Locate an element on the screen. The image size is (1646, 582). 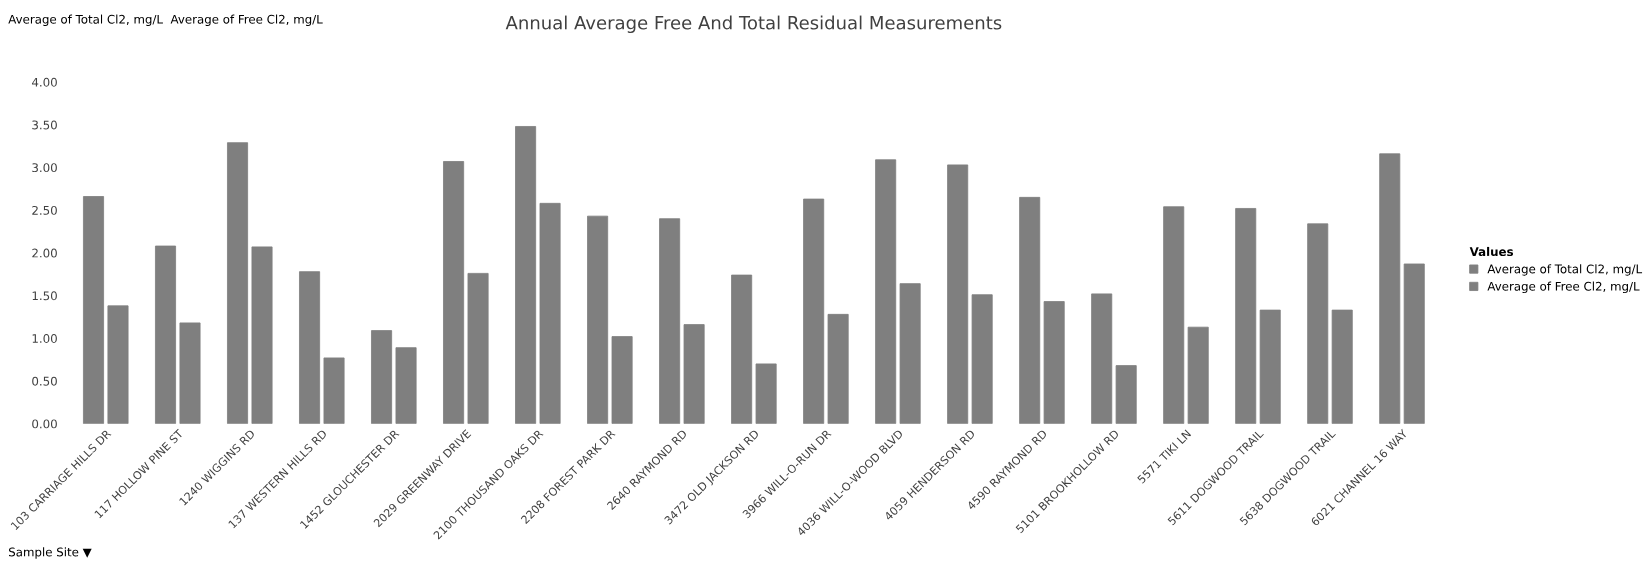
legend-title: Values is located at coordinates (1491, 251).